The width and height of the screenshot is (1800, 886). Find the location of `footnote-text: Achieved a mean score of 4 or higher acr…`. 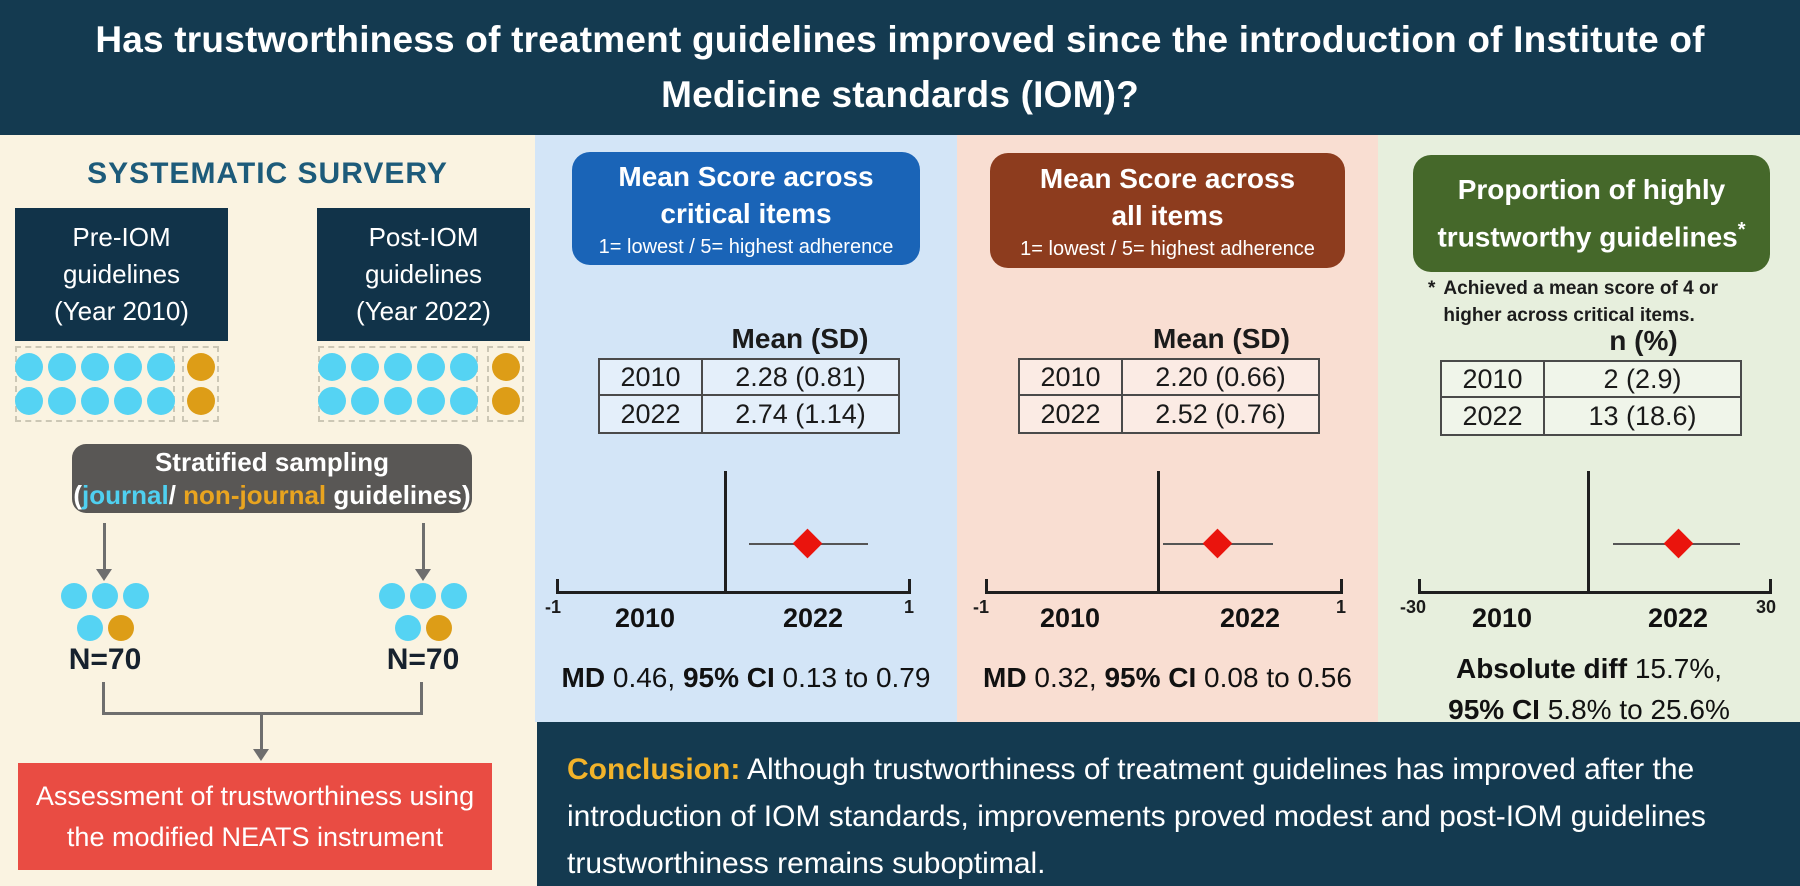

footnote-text: Achieved a mean score of 4 or higher acr… is located at coordinates (1580, 302).